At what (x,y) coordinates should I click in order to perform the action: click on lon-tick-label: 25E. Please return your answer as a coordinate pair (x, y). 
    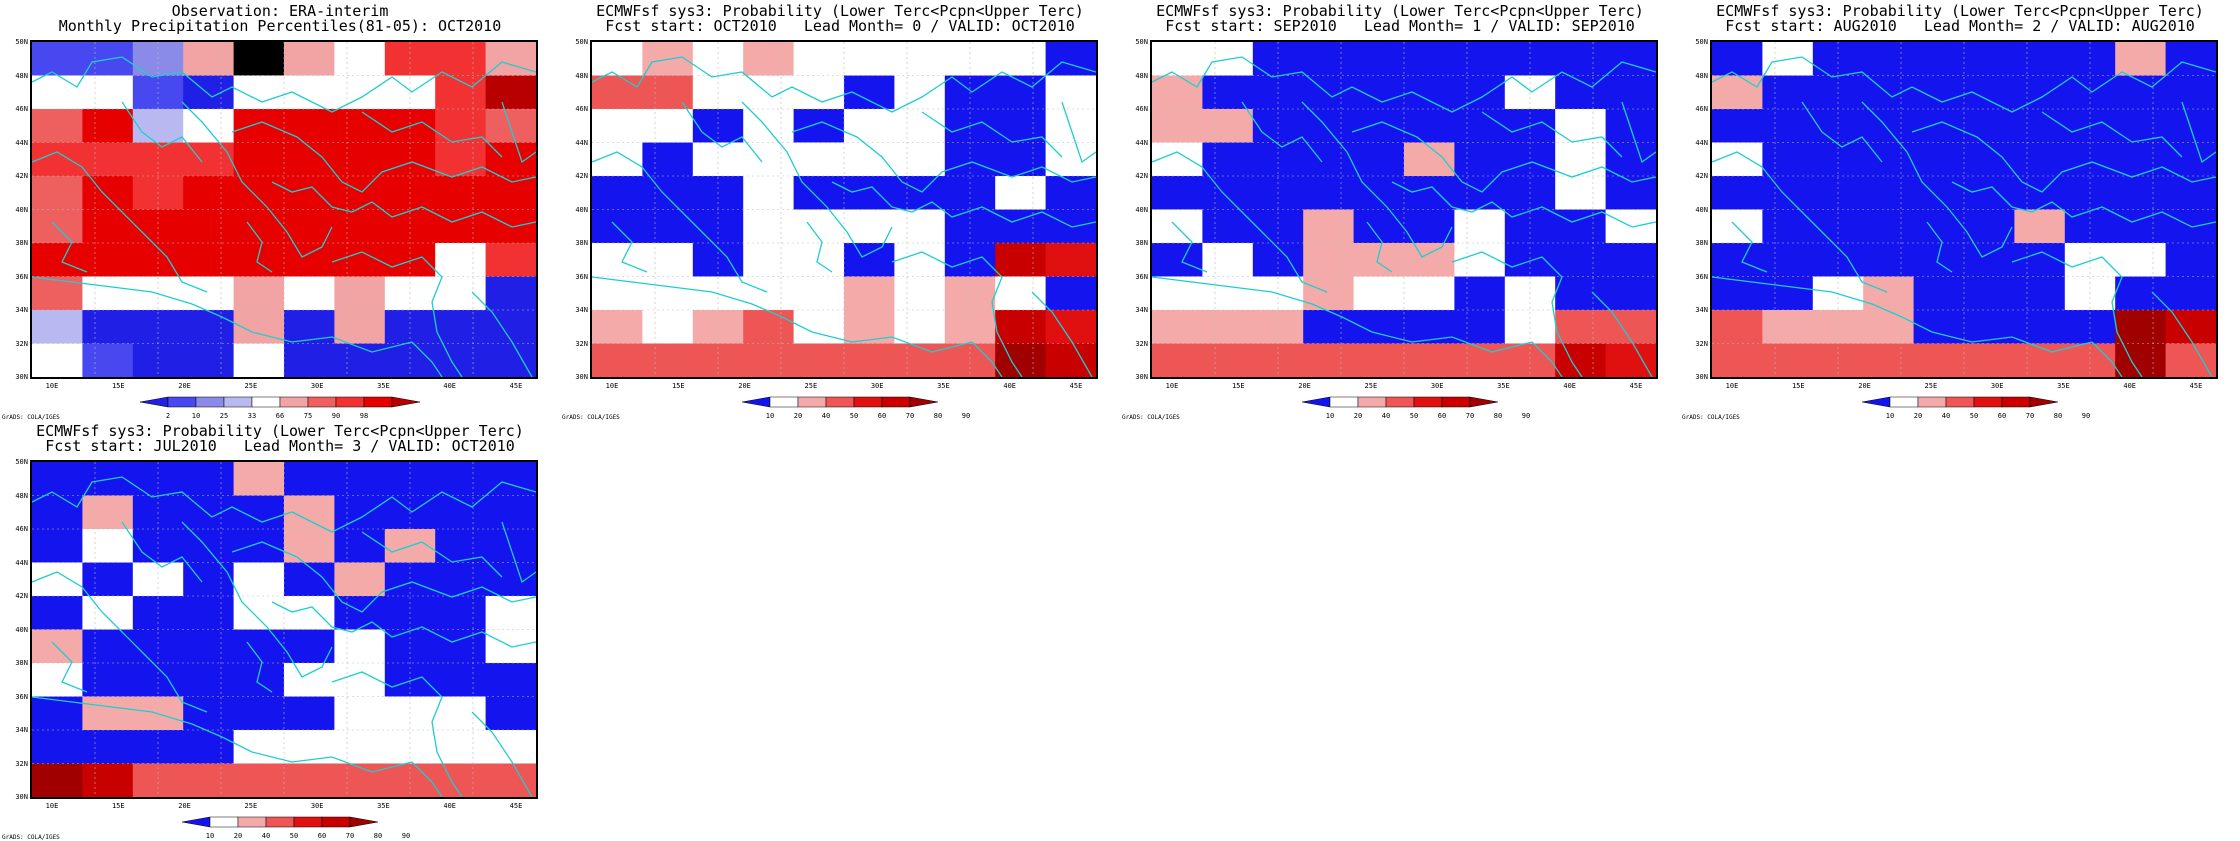
    Looking at the image, I should click on (811, 386).